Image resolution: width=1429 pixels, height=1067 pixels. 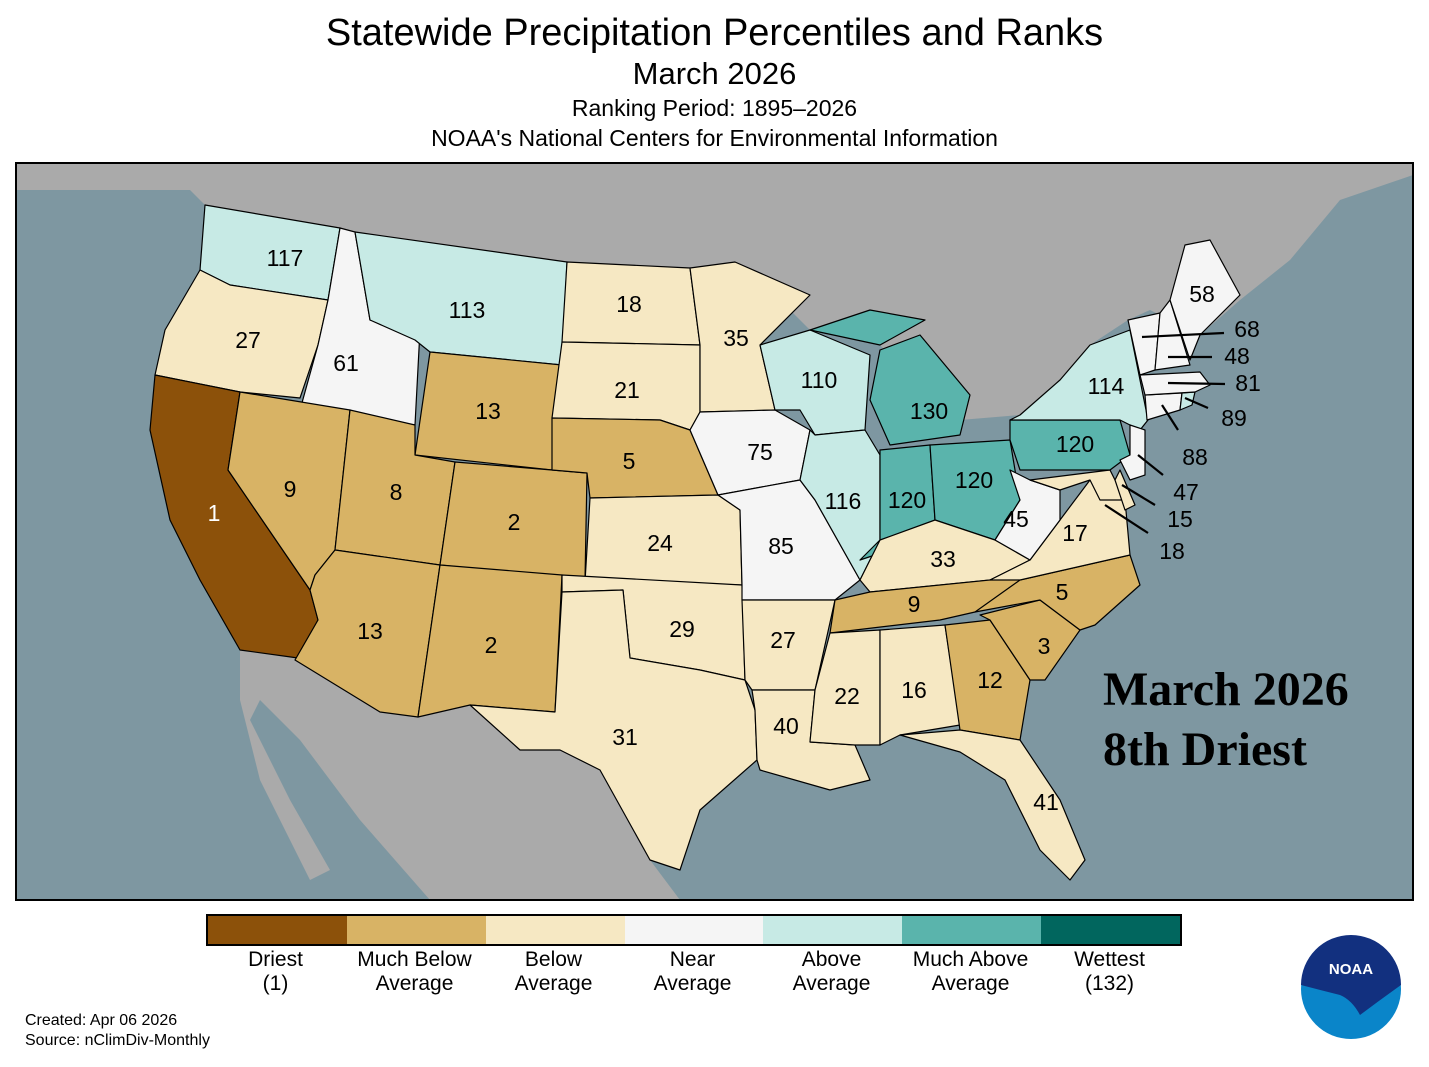 I want to click on rank-label-ia: 75, so click(x=760, y=452).